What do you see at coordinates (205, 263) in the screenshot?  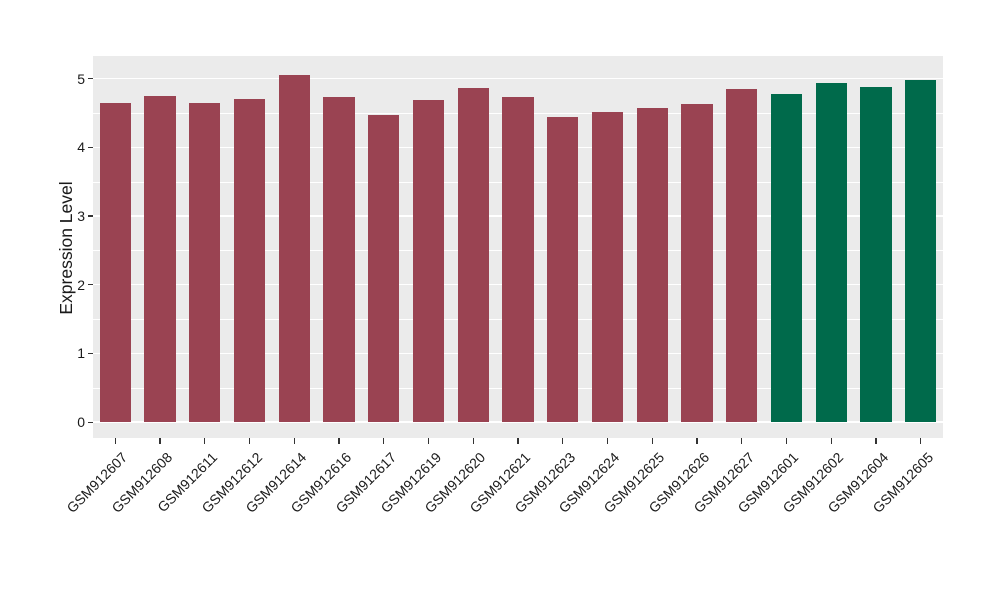 I see `bar-GSM912611` at bounding box center [205, 263].